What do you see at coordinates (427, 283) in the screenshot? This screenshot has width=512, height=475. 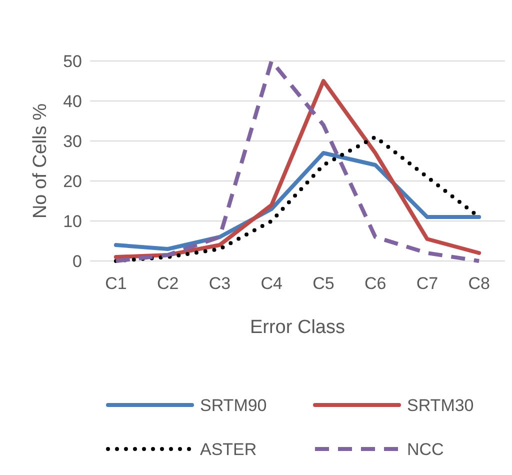 I see `x-tick-label: C7` at bounding box center [427, 283].